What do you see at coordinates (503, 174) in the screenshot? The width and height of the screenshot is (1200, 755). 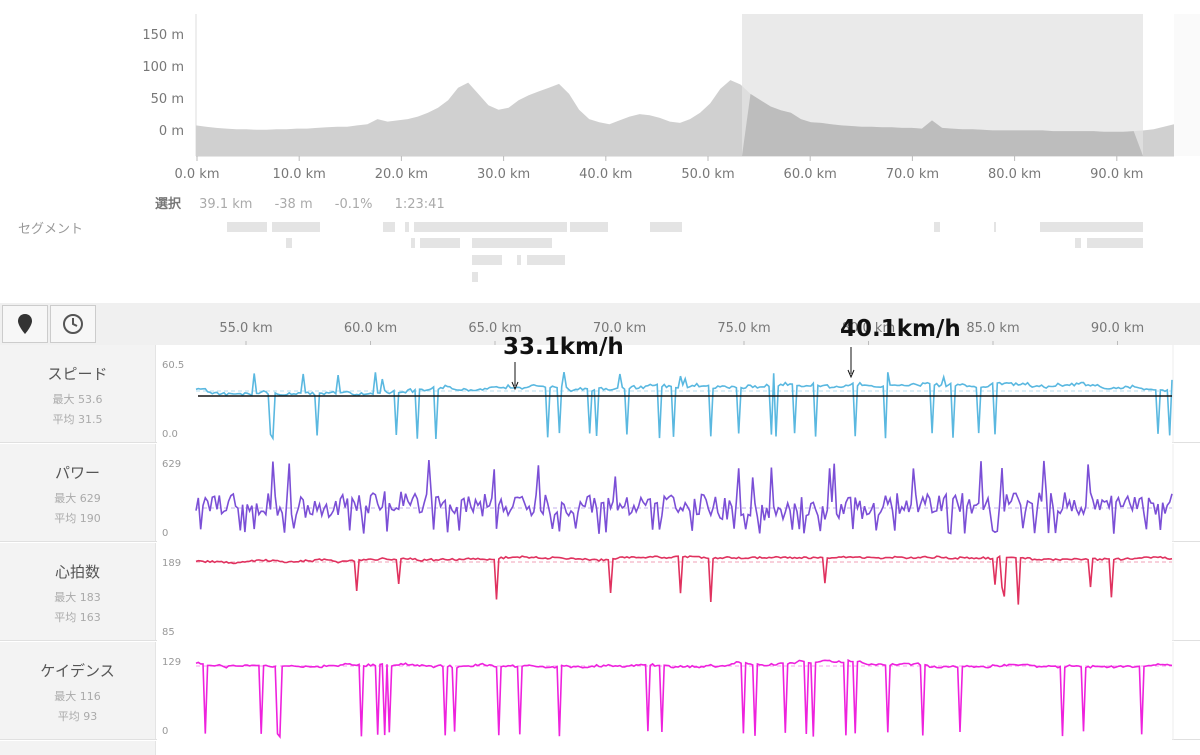 I see `x-tick-label: 30.0 km` at bounding box center [503, 174].